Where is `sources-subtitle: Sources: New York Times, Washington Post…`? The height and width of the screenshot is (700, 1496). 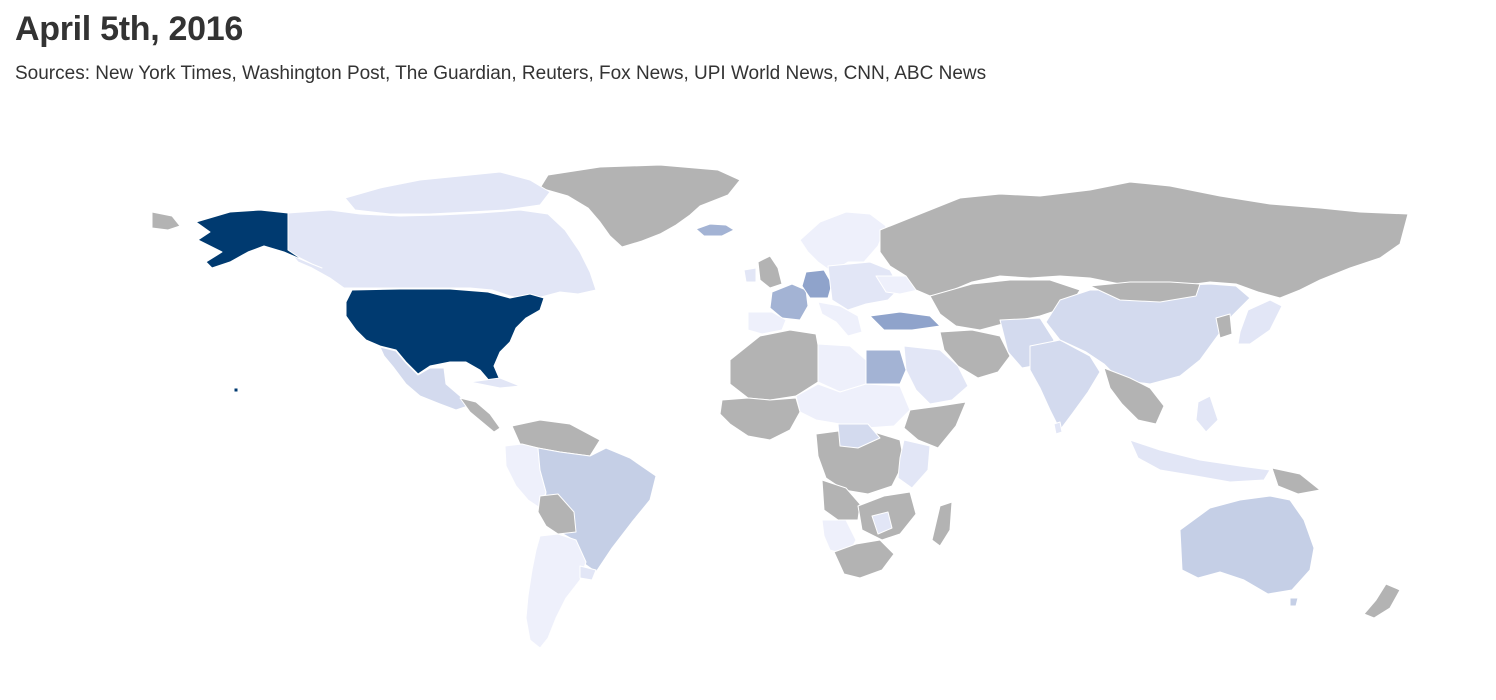 sources-subtitle: Sources: New York Times, Washington Post… is located at coordinates (501, 73).